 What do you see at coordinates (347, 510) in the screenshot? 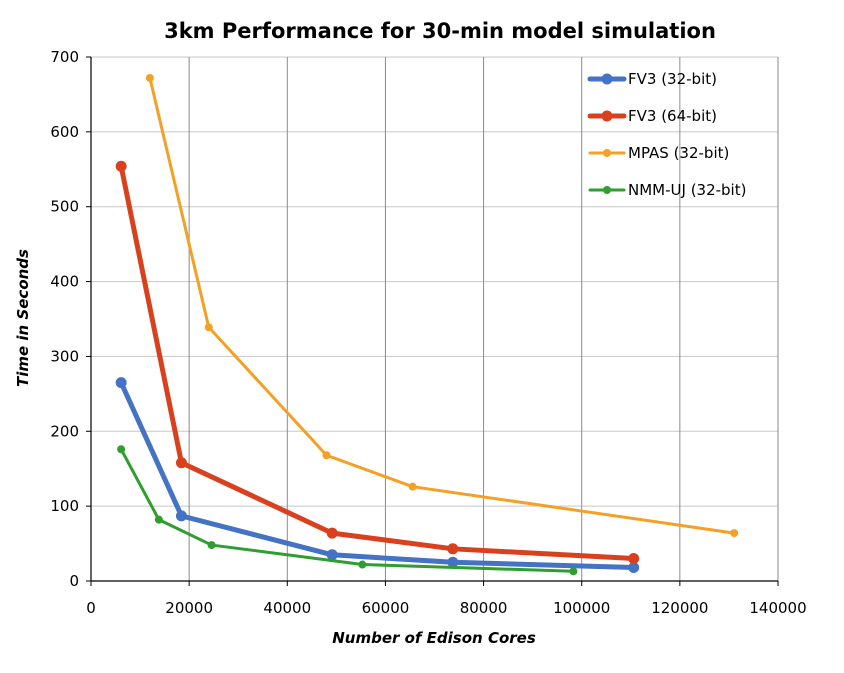
I see `series-nmm-uj-32-bit` at bounding box center [347, 510].